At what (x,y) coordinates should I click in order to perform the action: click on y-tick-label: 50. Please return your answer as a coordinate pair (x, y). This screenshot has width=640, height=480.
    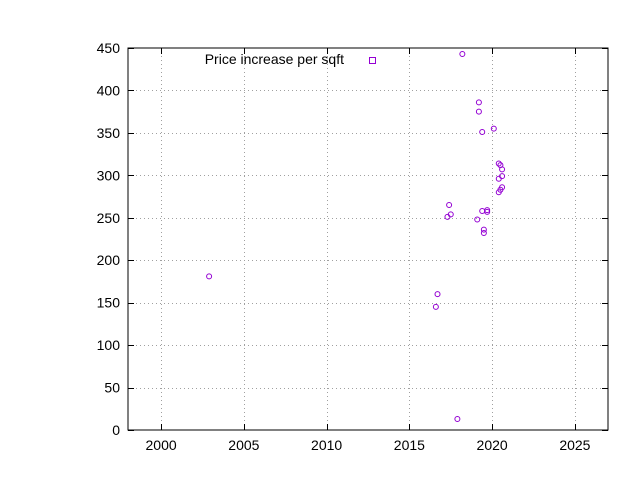
    Looking at the image, I should click on (112, 388).